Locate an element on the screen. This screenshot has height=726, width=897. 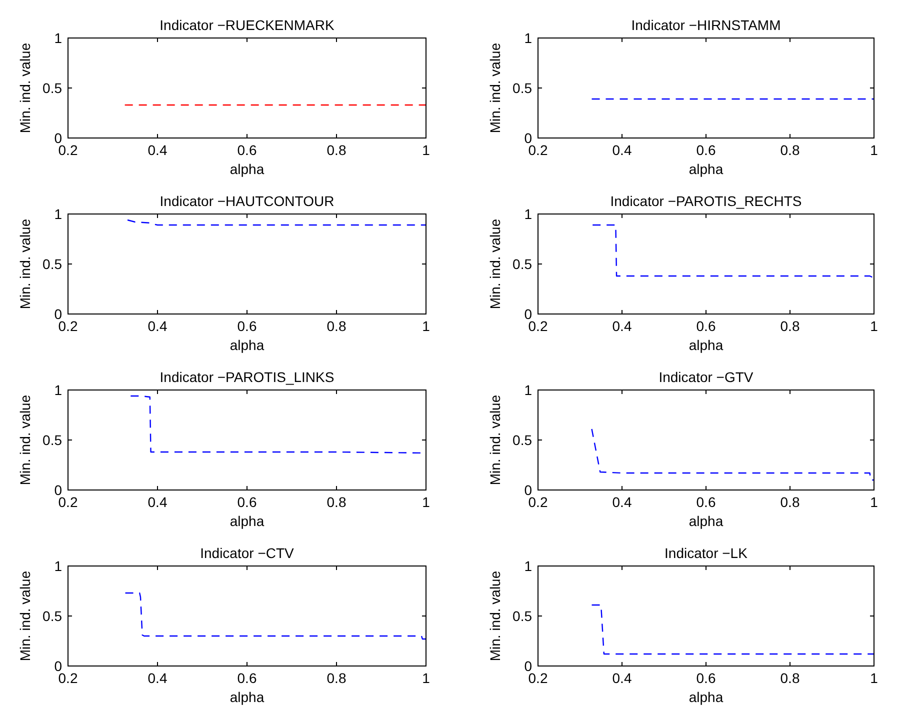
chart-title: Indicator −HIRNSTAMM is located at coordinates (706, 25).